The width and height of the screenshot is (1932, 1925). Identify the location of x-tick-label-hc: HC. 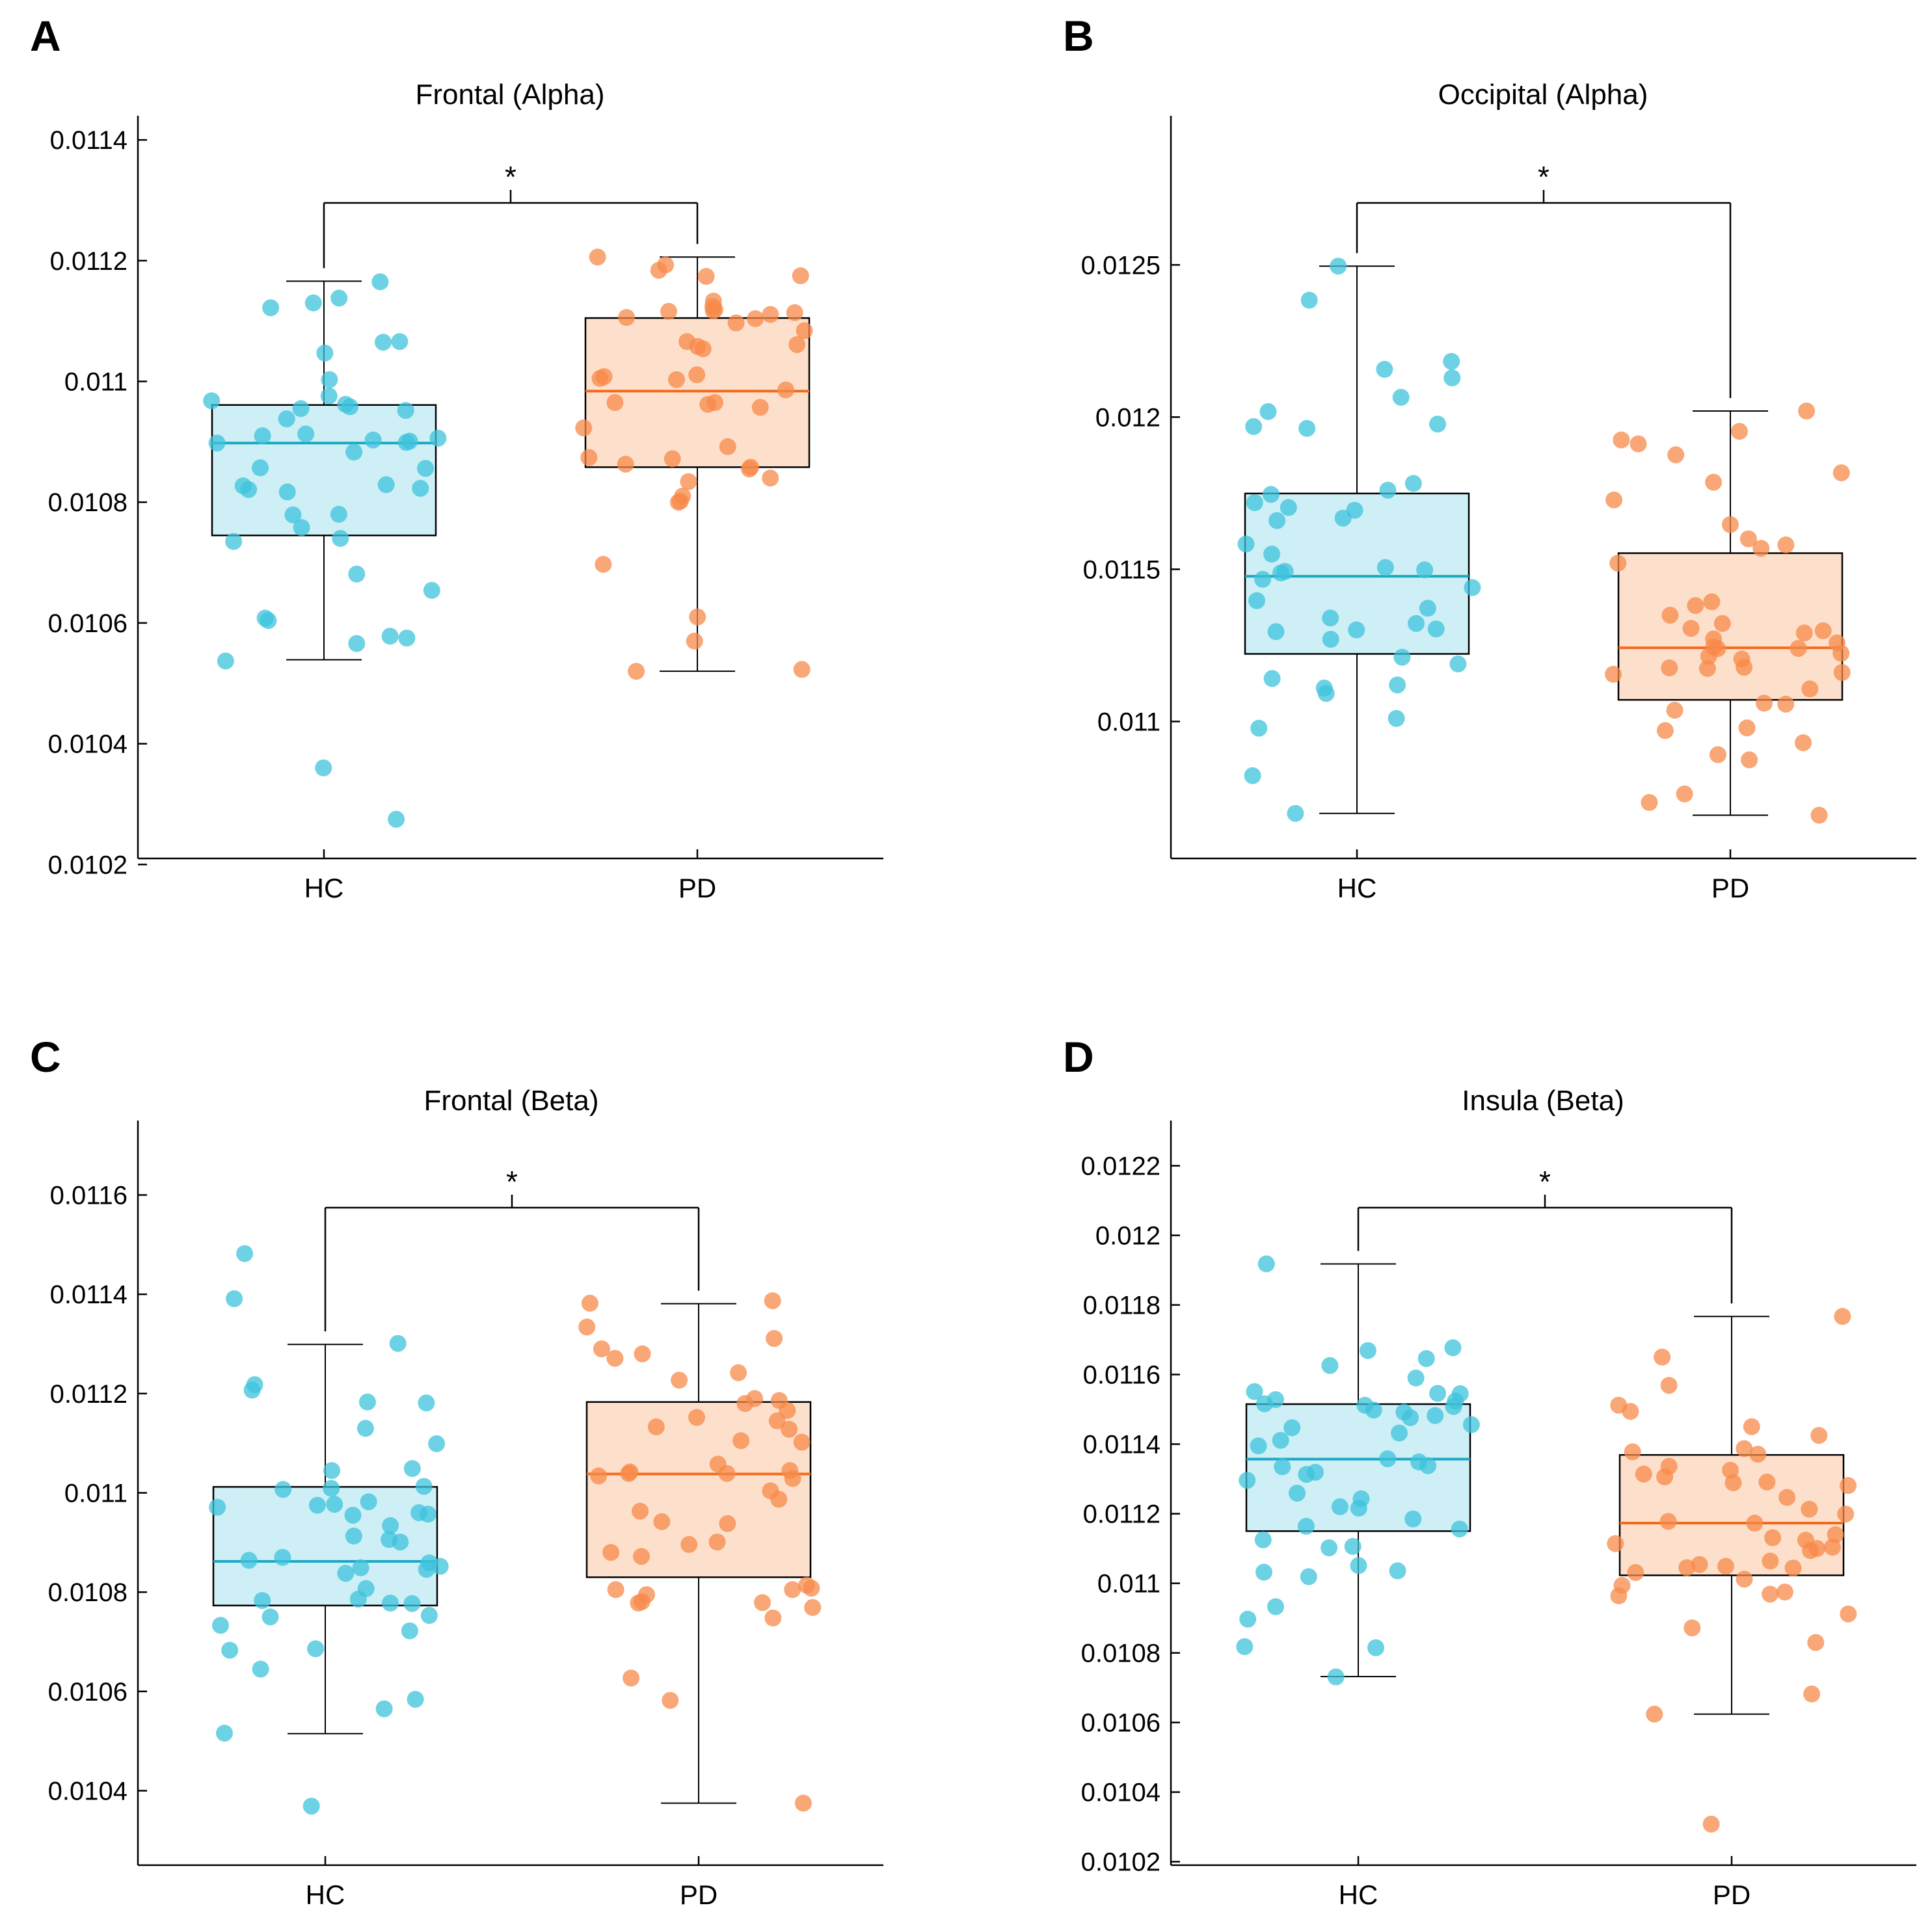
(324, 888).